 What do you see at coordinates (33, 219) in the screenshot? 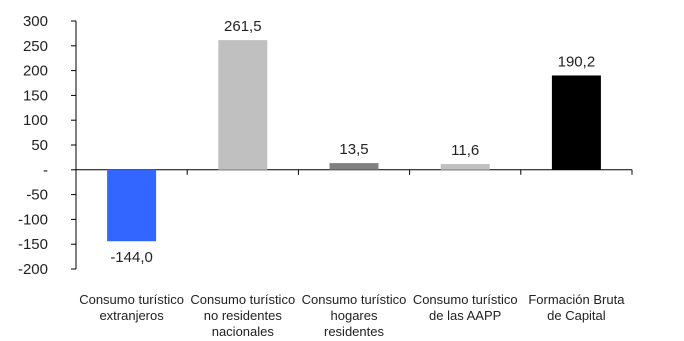
I see `y-tick-label: -100` at bounding box center [33, 219].